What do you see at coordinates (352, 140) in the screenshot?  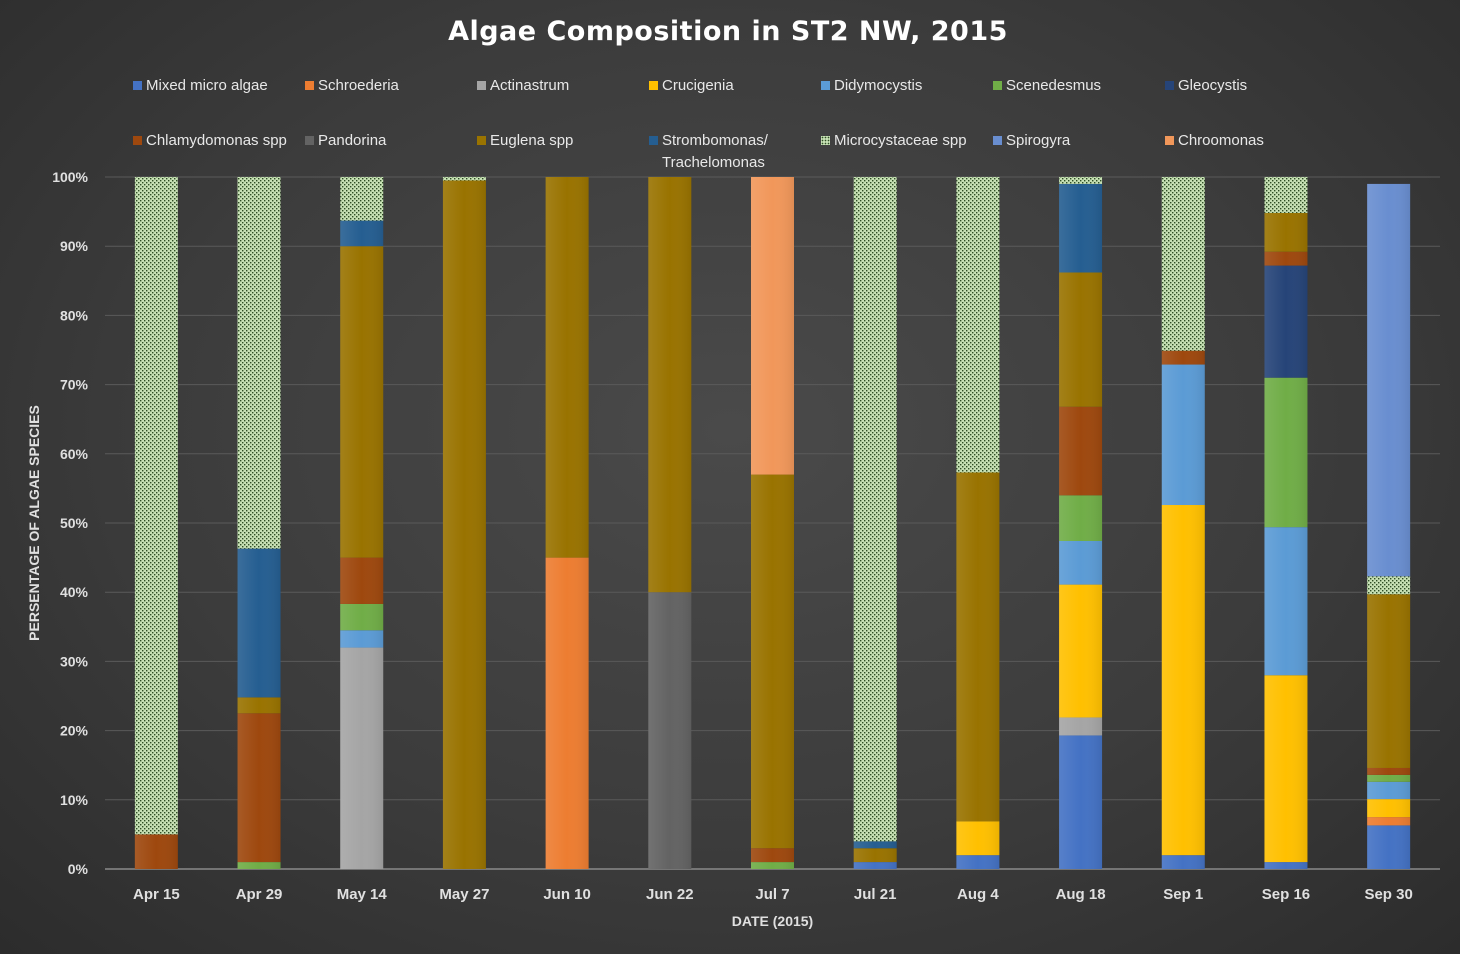 I see `legend-label: Pandorina` at bounding box center [352, 140].